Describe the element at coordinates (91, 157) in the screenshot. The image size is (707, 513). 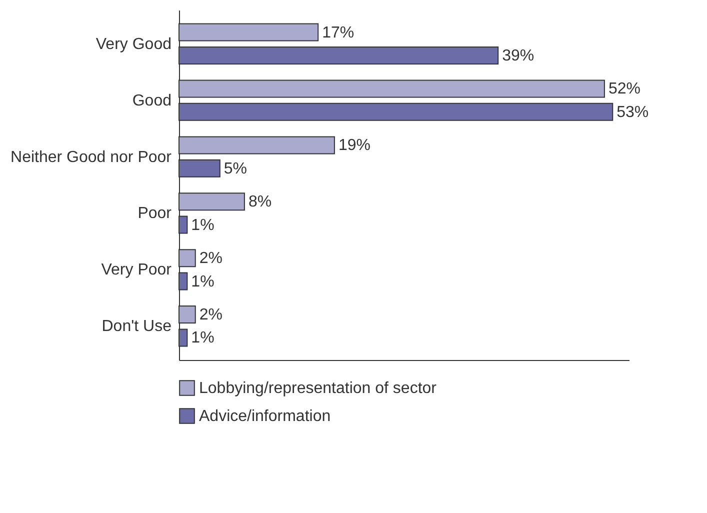
I see `y-tick-label: Neither Good nor Poor` at that location.